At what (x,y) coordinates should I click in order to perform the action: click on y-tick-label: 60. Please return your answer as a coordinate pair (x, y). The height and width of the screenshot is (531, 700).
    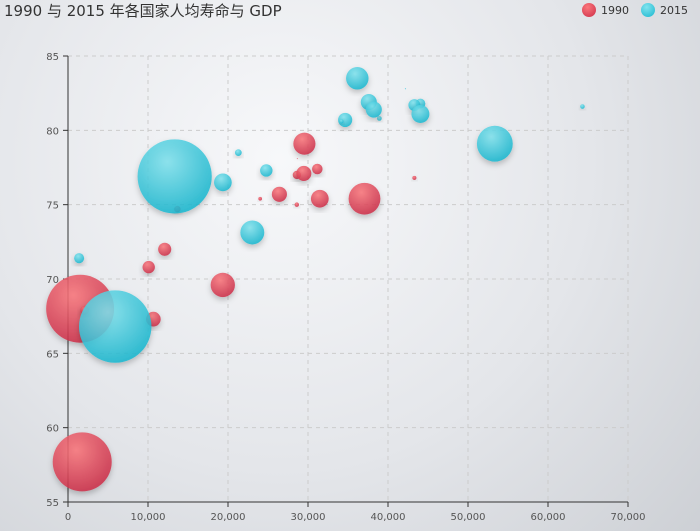
    Looking at the image, I should click on (52, 429).